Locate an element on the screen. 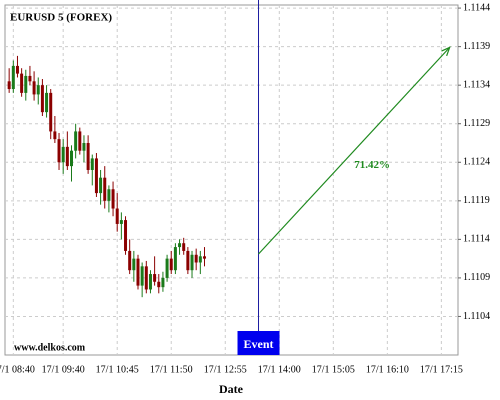 The height and width of the screenshot is (400, 500). x-tick-label: 17/1 11:50 is located at coordinates (171, 369).